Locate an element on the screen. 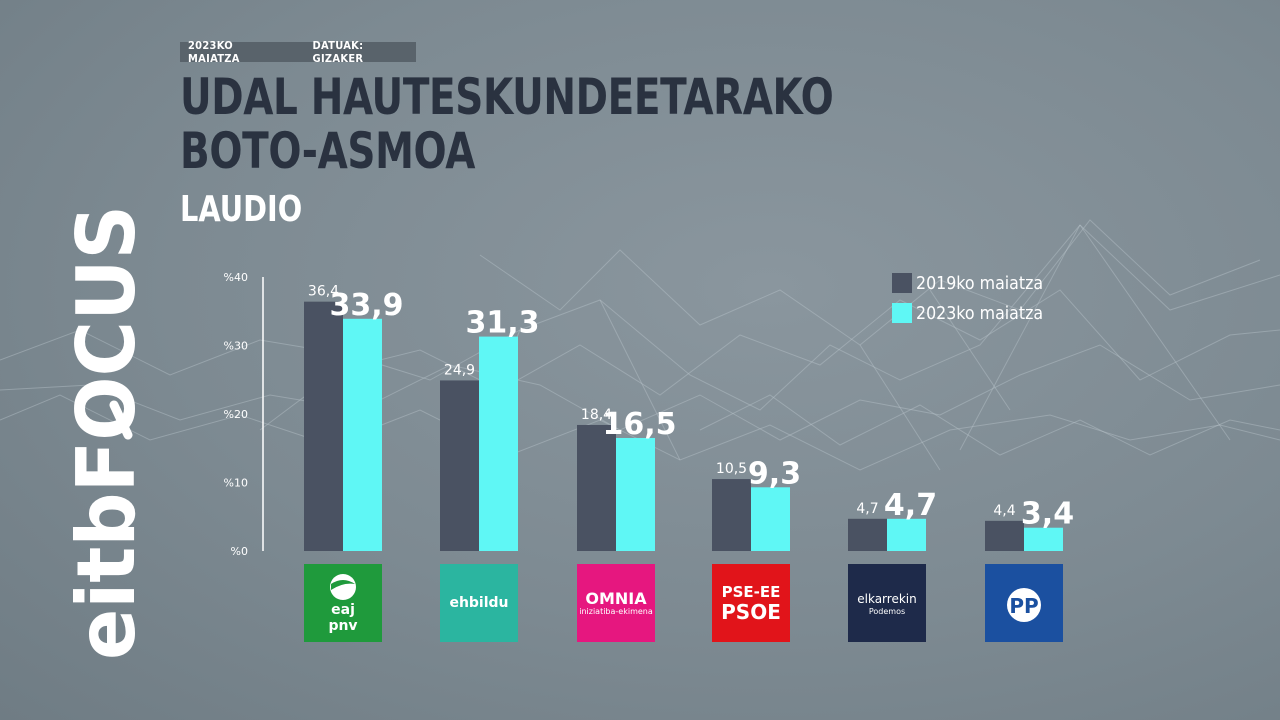 This screenshot has width=1280, height=720. page-title: UDAL HAUTESKUNDEETARAKO BOTO-ASMOA is located at coordinates (507, 124).